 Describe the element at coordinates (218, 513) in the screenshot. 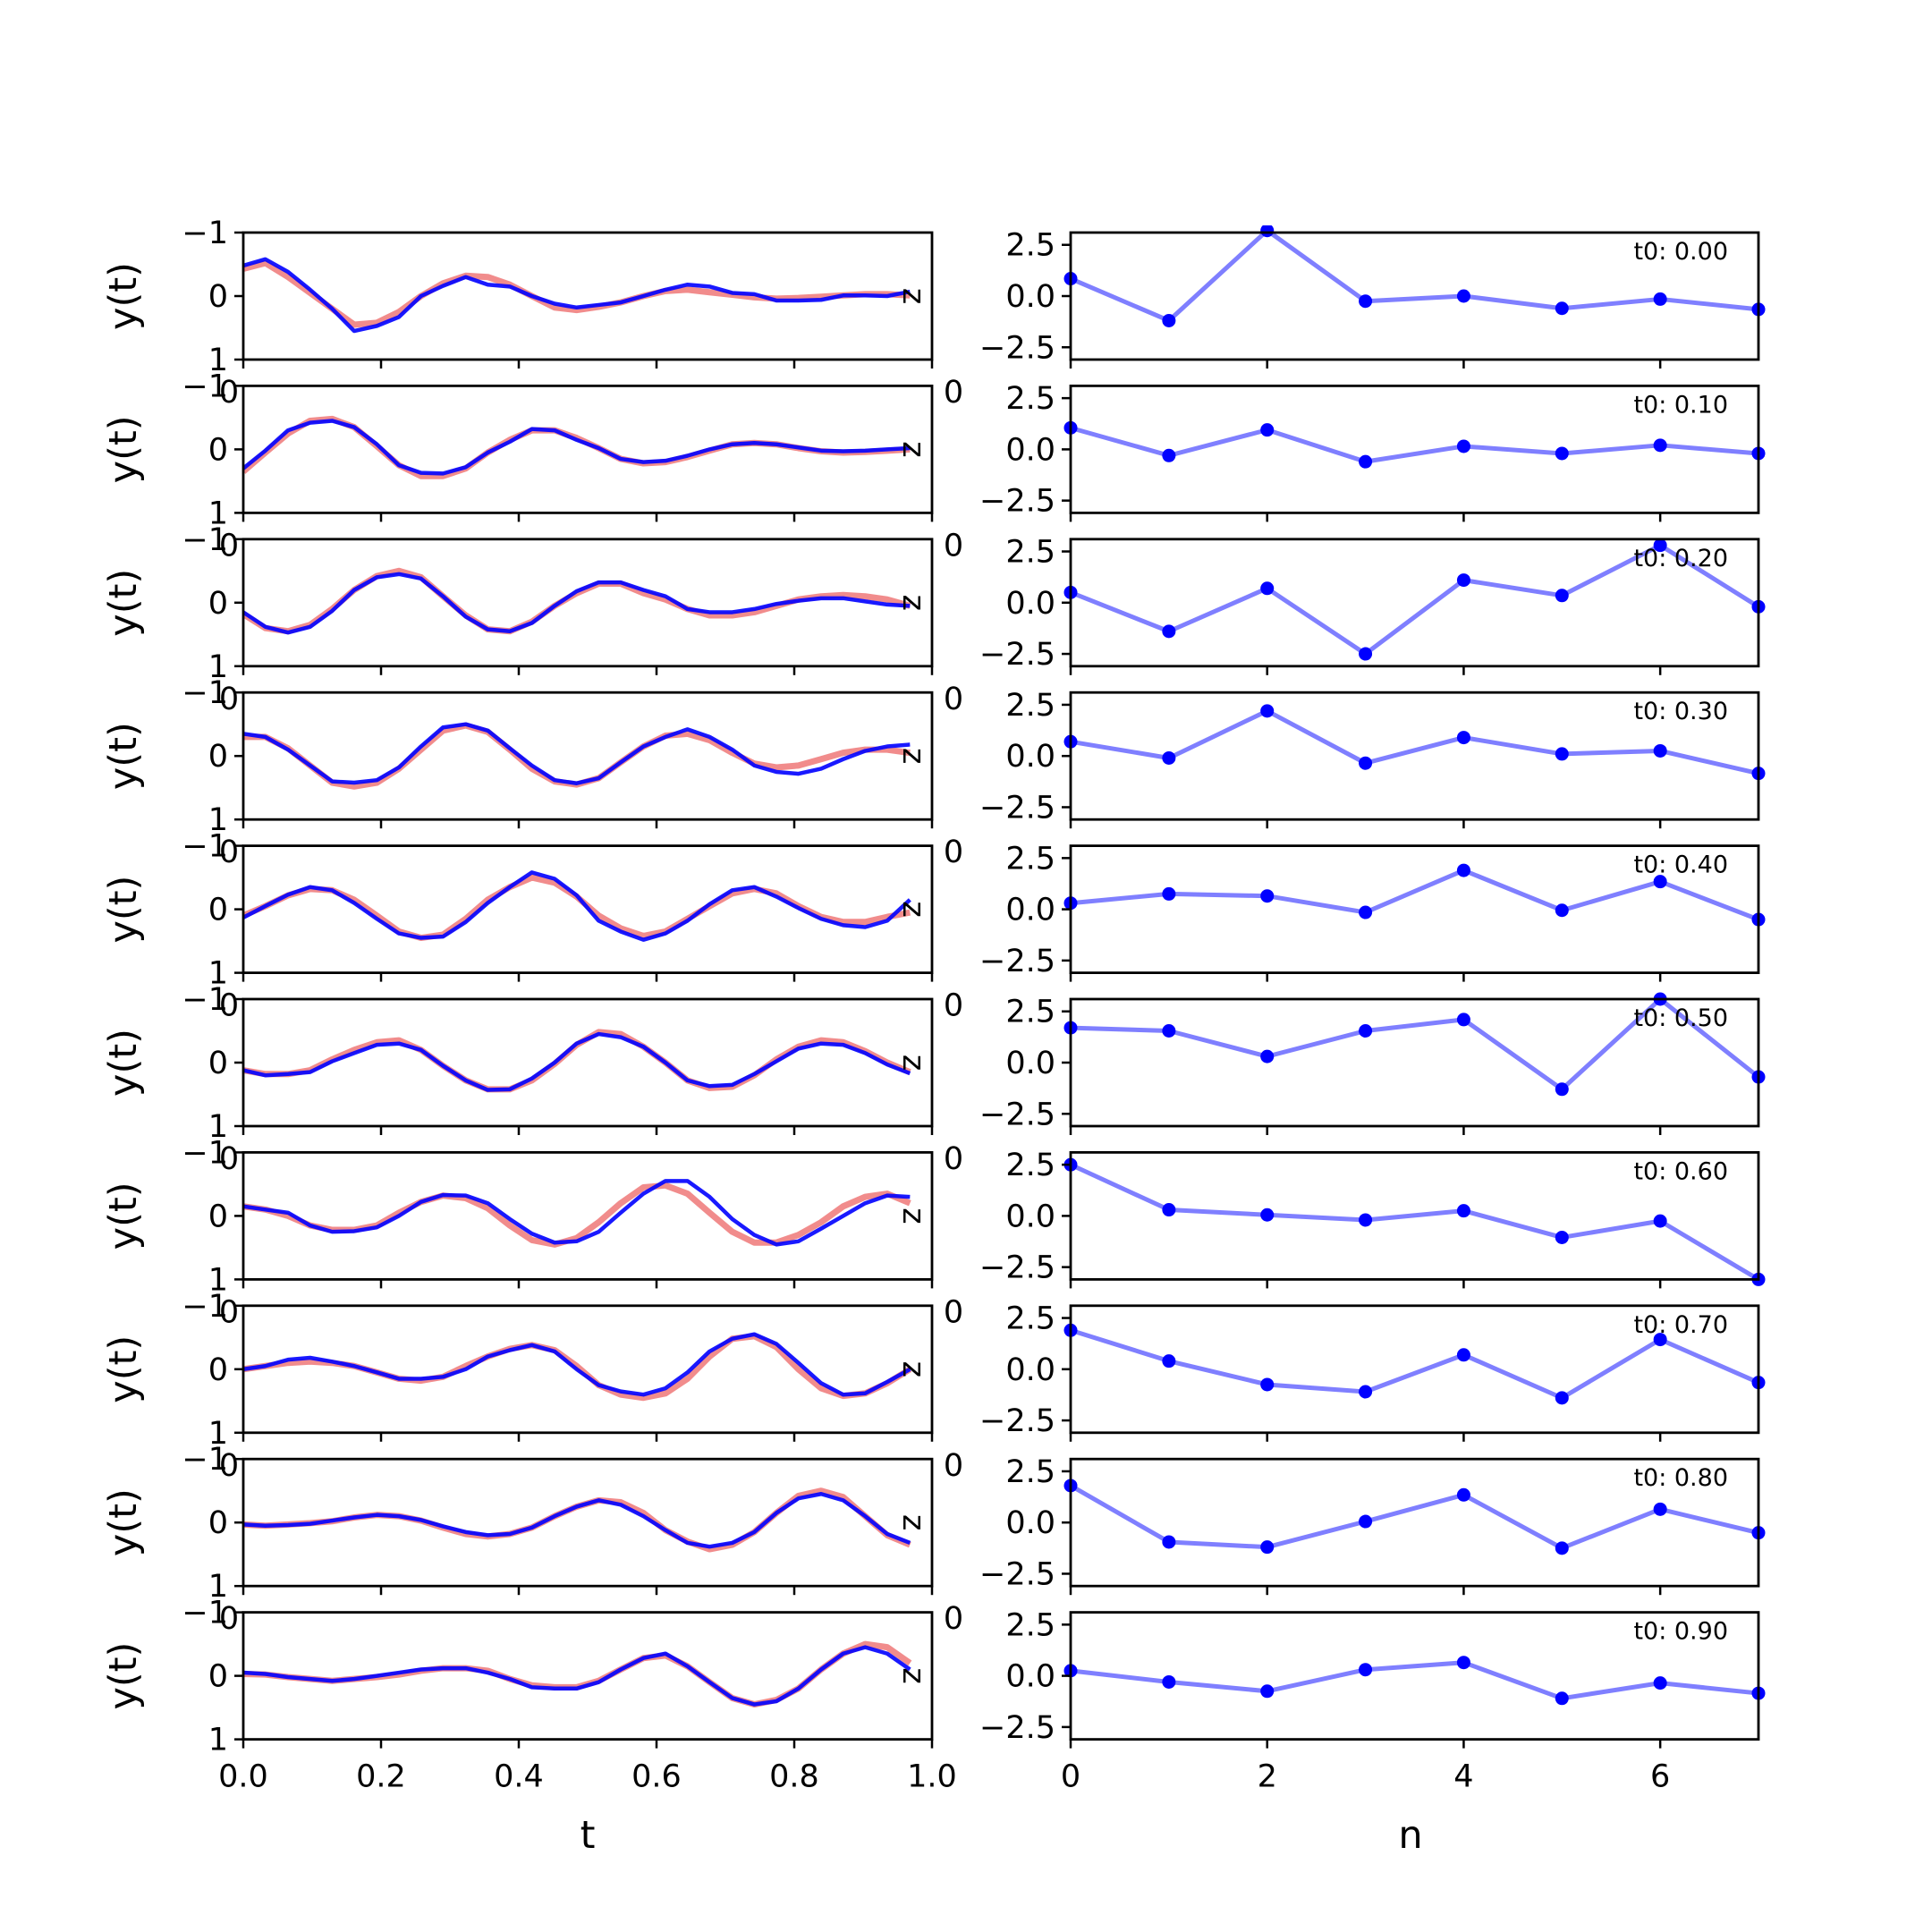

I see `y-tick-label: 1` at that location.